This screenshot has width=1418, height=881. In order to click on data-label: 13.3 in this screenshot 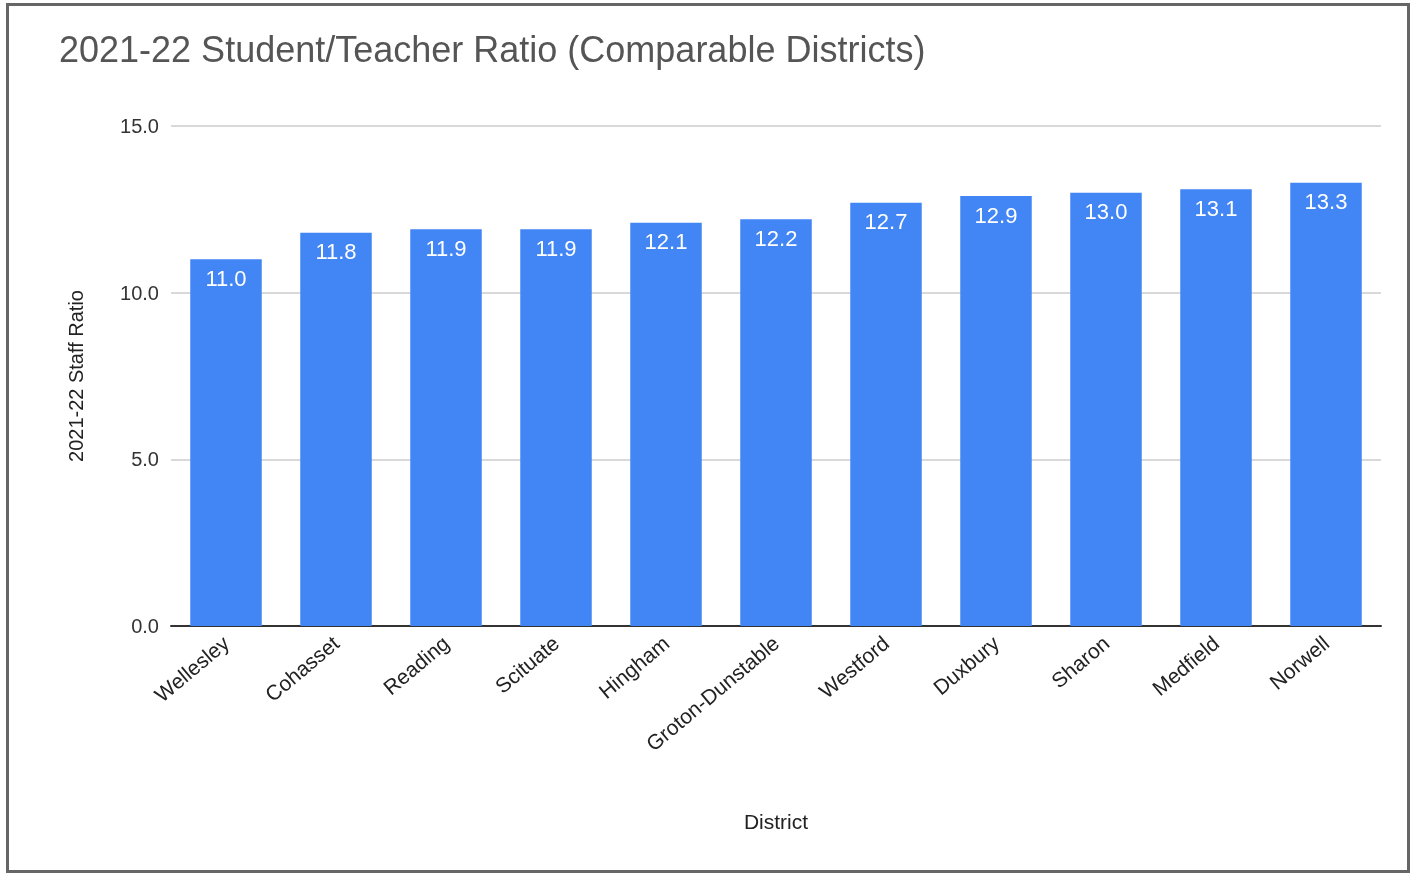, I will do `click(1326, 202)`.